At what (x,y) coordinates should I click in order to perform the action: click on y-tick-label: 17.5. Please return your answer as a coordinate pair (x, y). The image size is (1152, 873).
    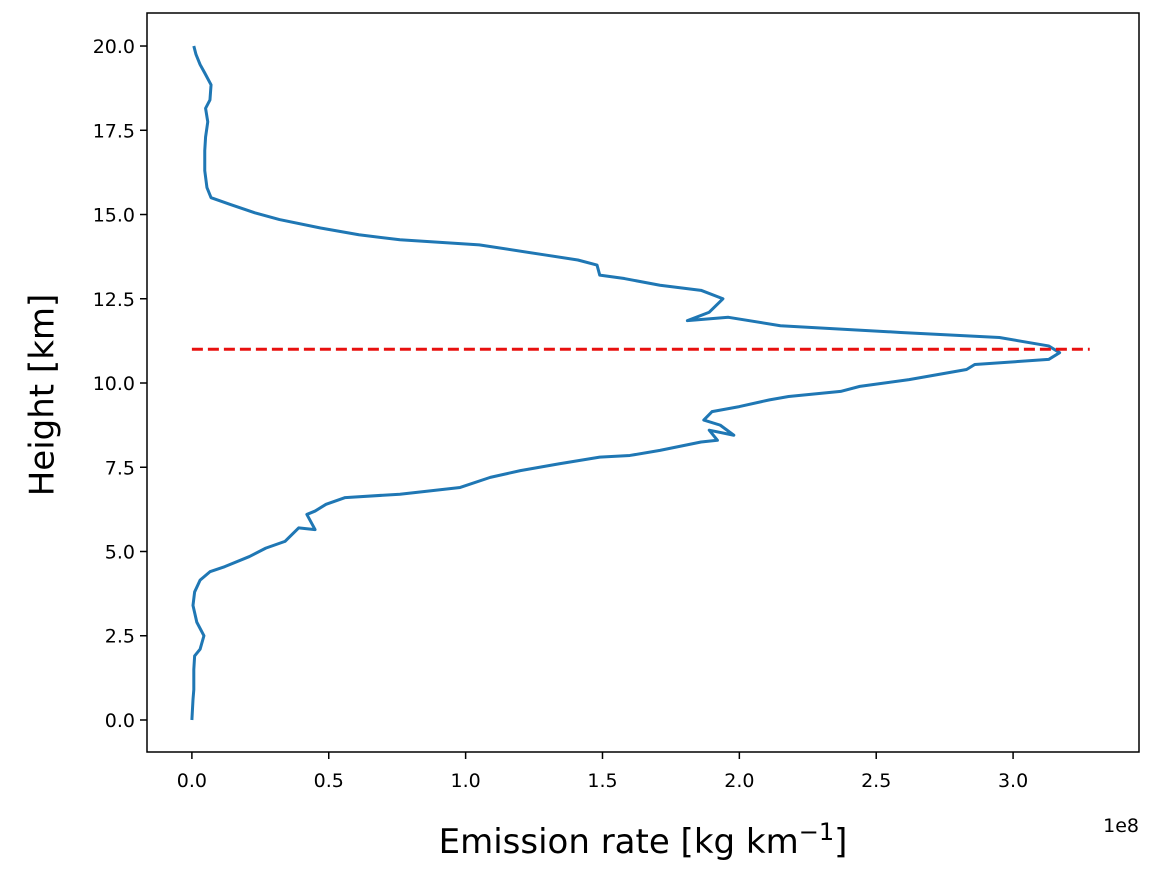
    Looking at the image, I should click on (114, 131).